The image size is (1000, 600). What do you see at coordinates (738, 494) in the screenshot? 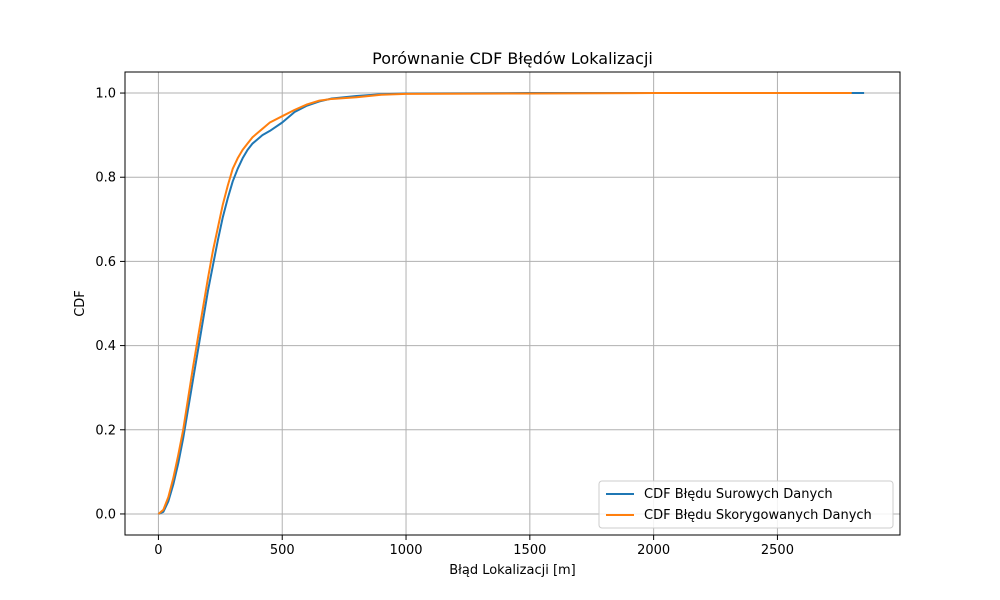
I see `legend-label-raw: CDF Błędu Surowych Danych` at bounding box center [738, 494].